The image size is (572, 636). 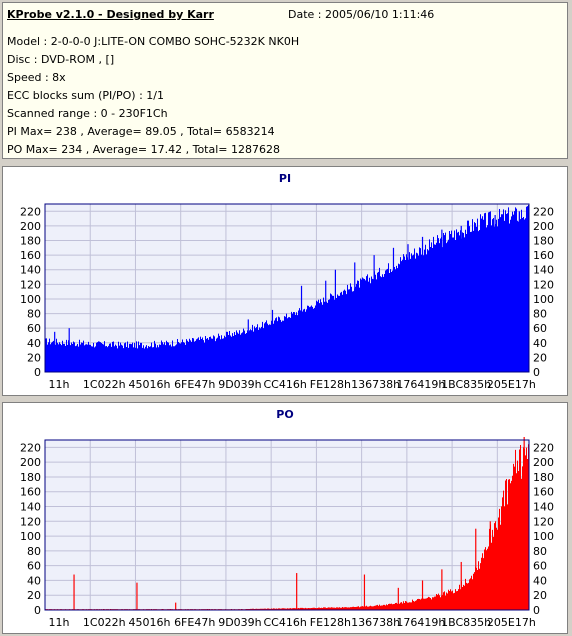 I want to click on range-line: Scanned range : 0 - 230F1Ch, so click(x=87, y=113).